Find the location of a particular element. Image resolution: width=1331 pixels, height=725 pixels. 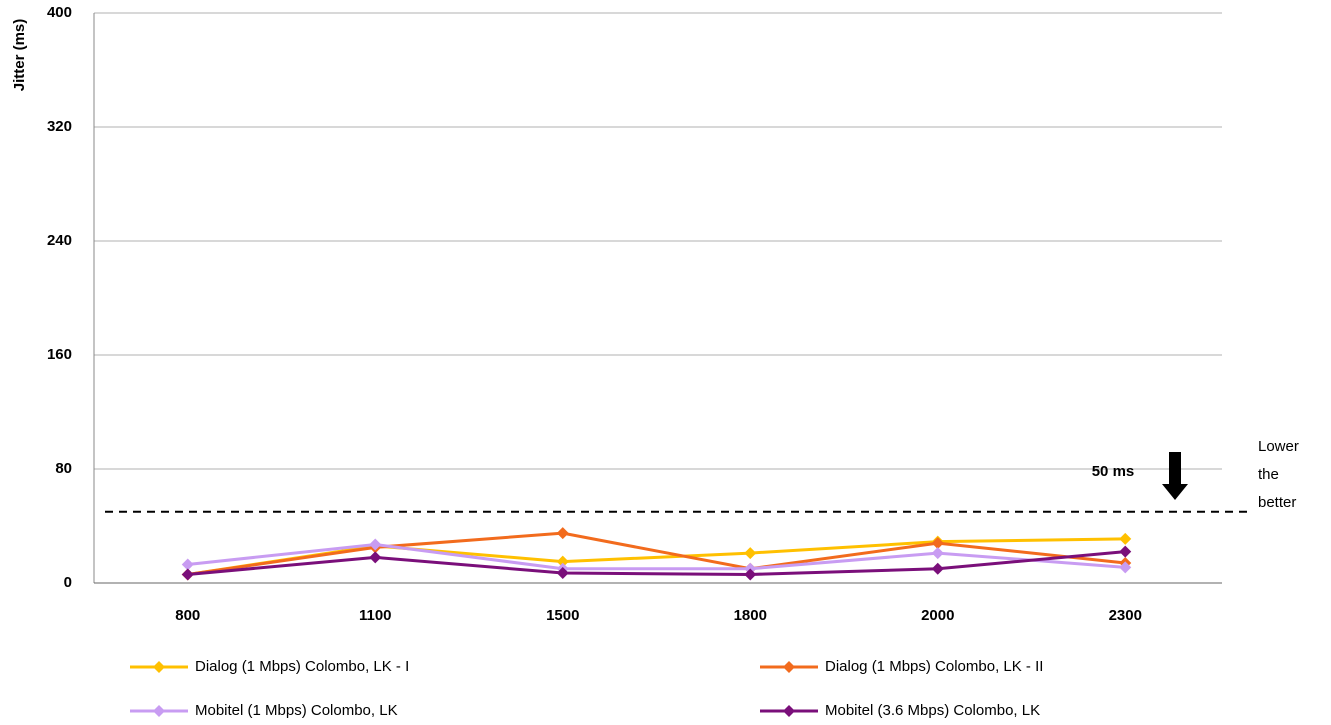

x-tick-label: 1800 is located at coordinates (750, 615).